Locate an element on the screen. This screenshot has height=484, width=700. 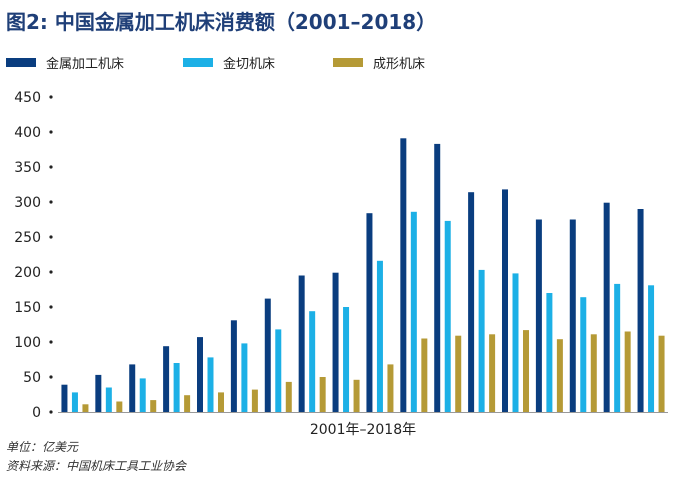
legend-swatch-series3 is located at coordinates (348, 62).